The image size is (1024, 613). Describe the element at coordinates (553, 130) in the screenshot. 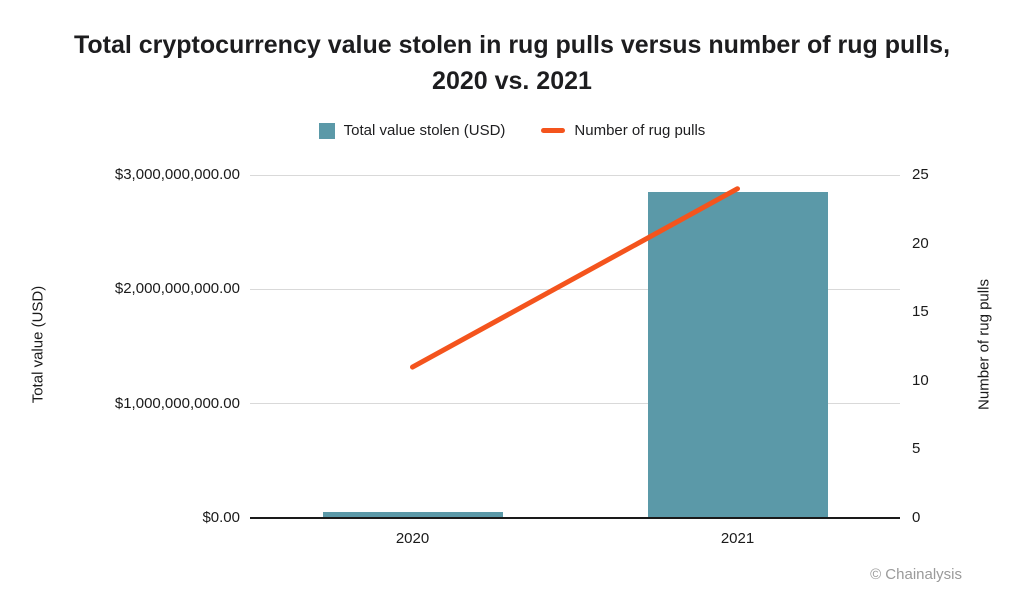

I see `line-series-swatch-icon` at that location.